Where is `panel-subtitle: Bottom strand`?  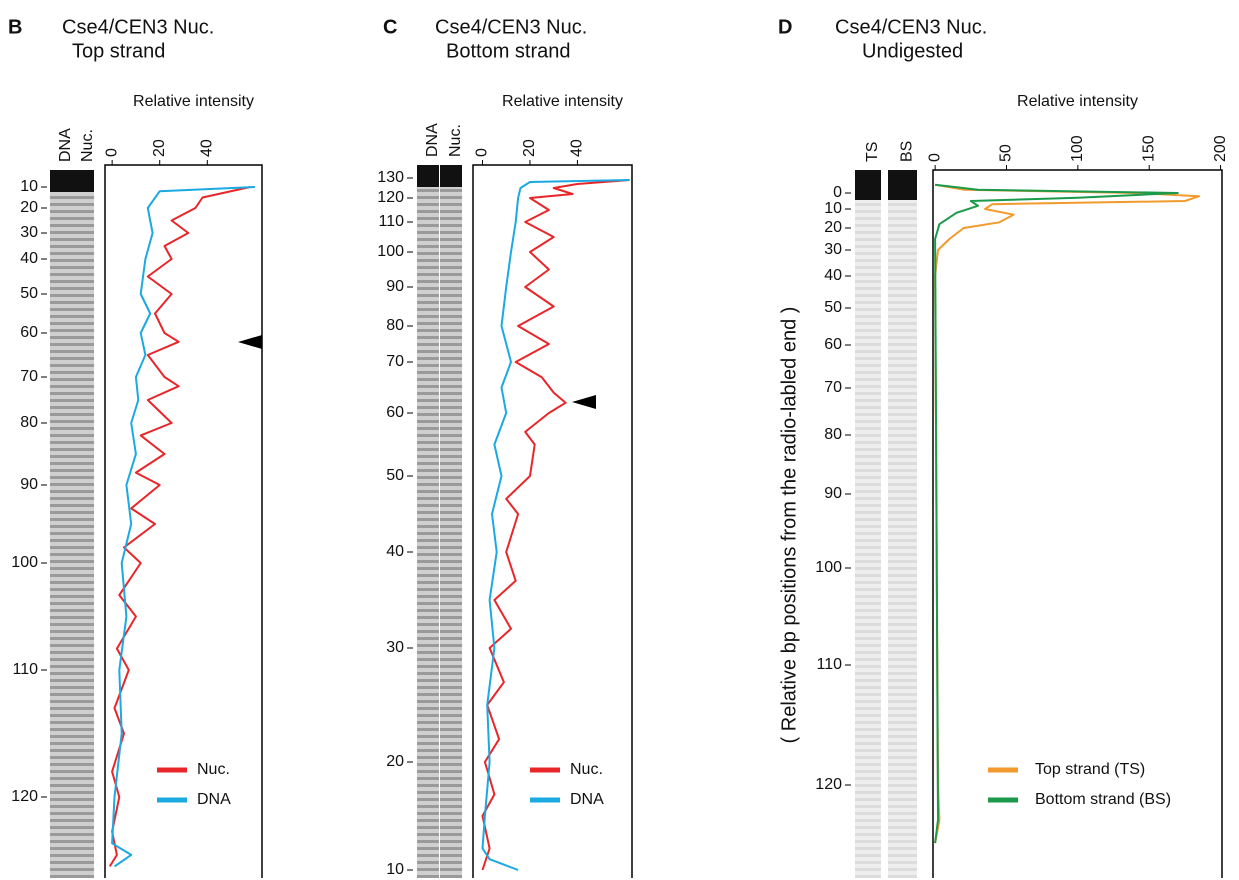 panel-subtitle: Bottom strand is located at coordinates (508, 51).